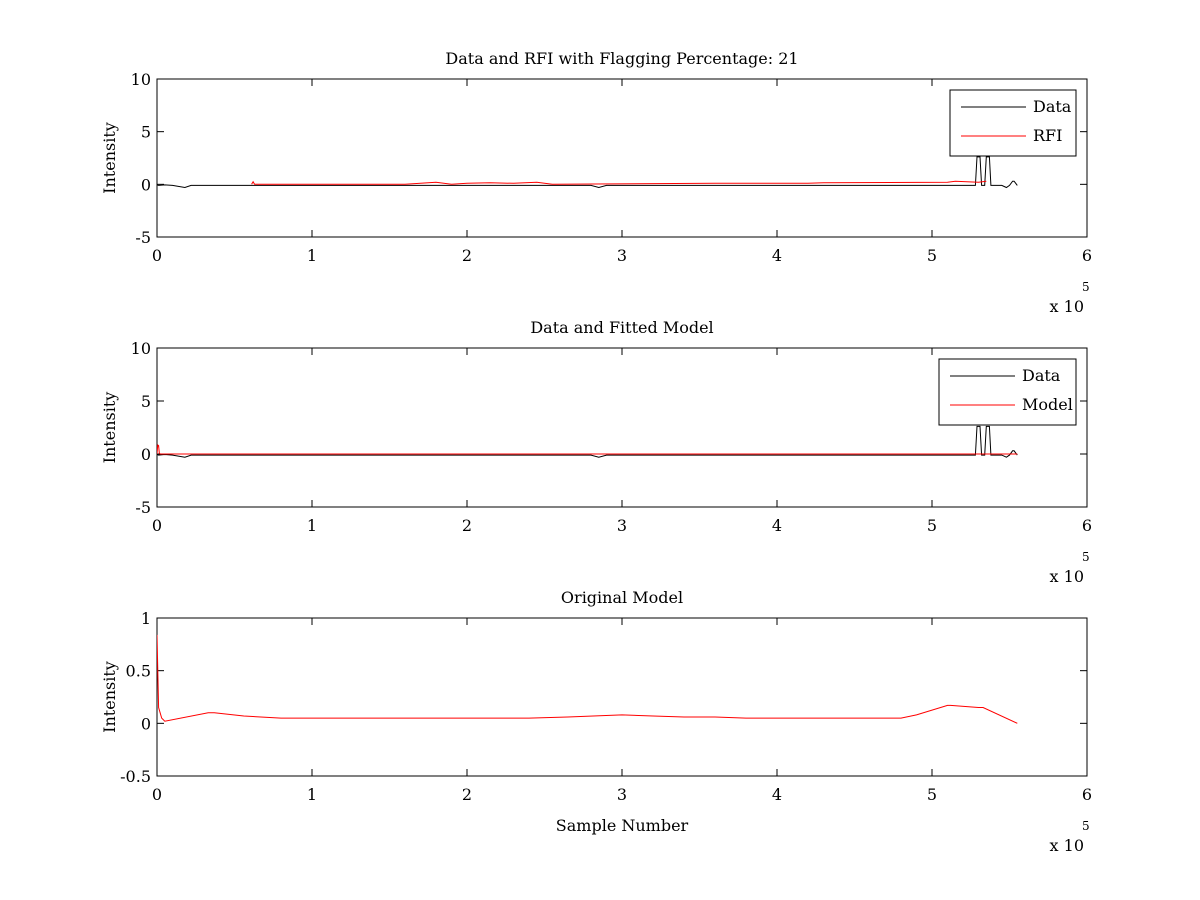 This screenshot has width=1200, height=900. What do you see at coordinates (146, 618) in the screenshot?
I see `y-tick-label: 1` at bounding box center [146, 618].